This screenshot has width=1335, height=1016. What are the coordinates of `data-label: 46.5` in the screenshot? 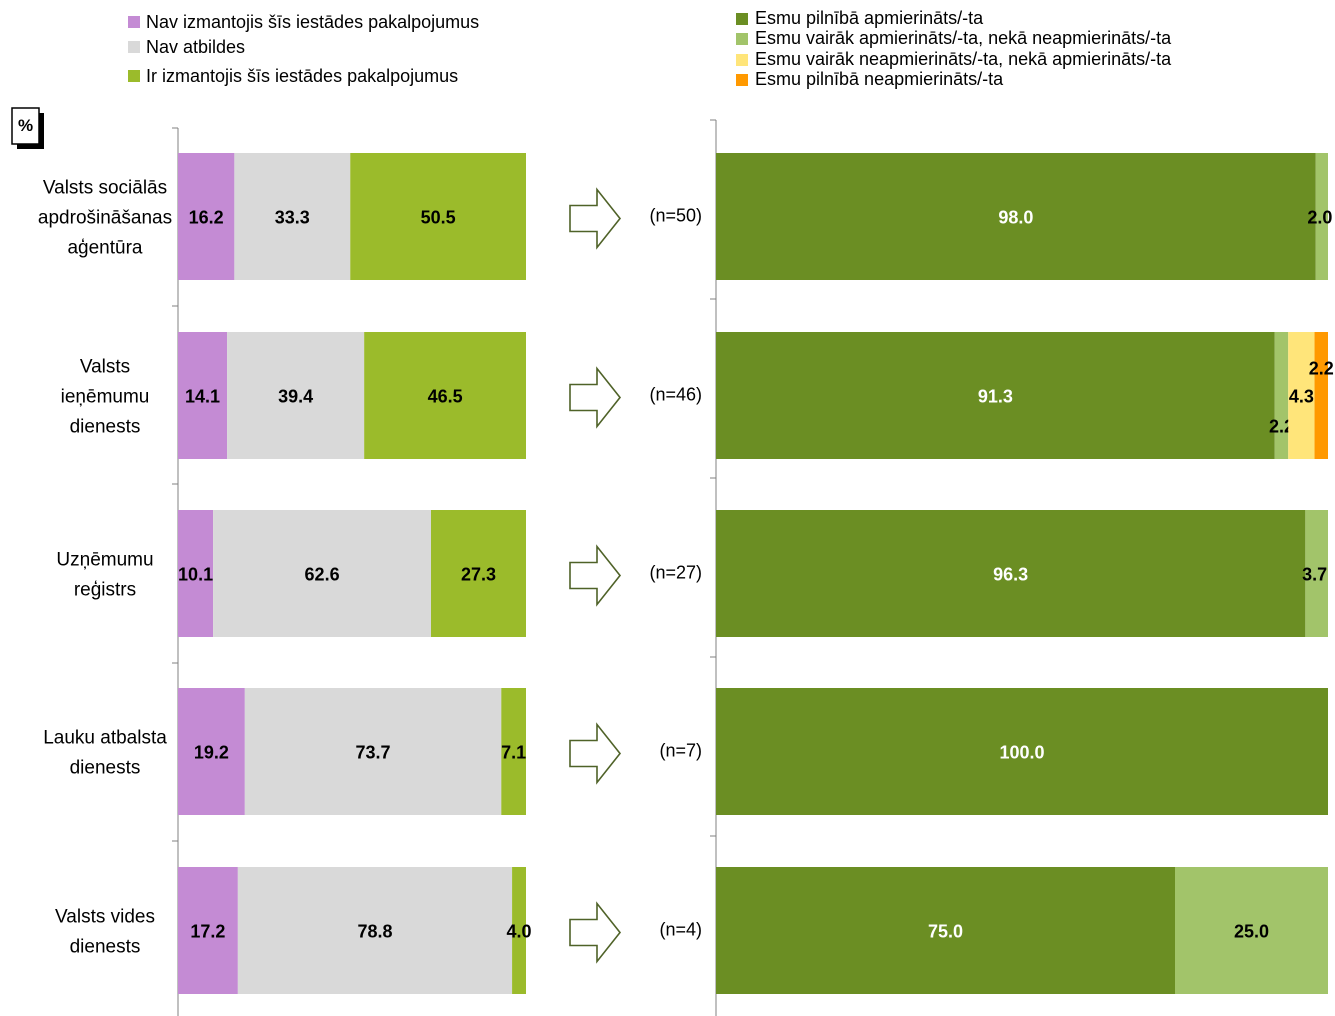 It's located at (445, 397).